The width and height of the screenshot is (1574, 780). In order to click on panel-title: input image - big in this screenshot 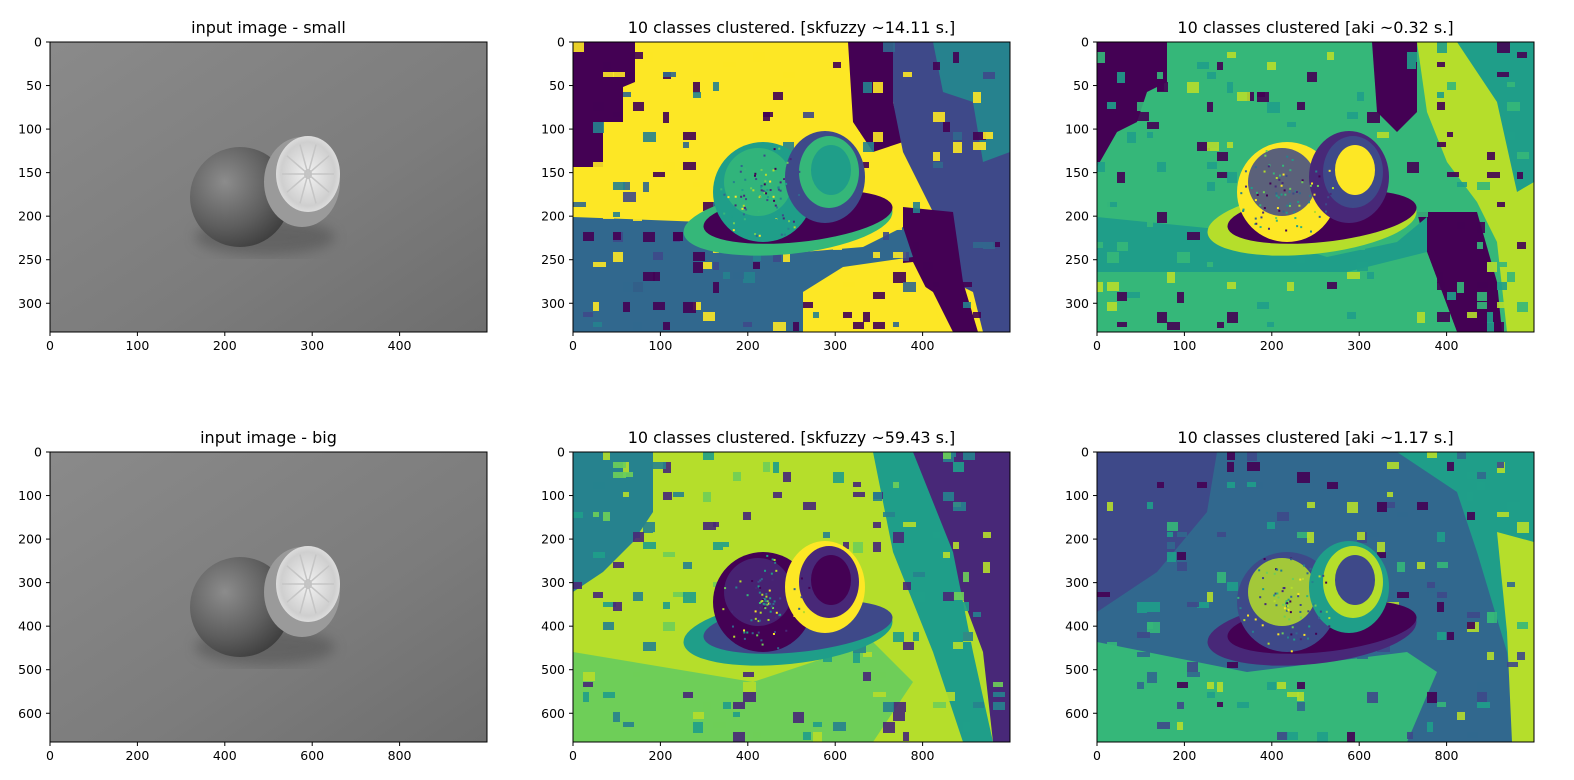, I will do `click(268, 437)`.